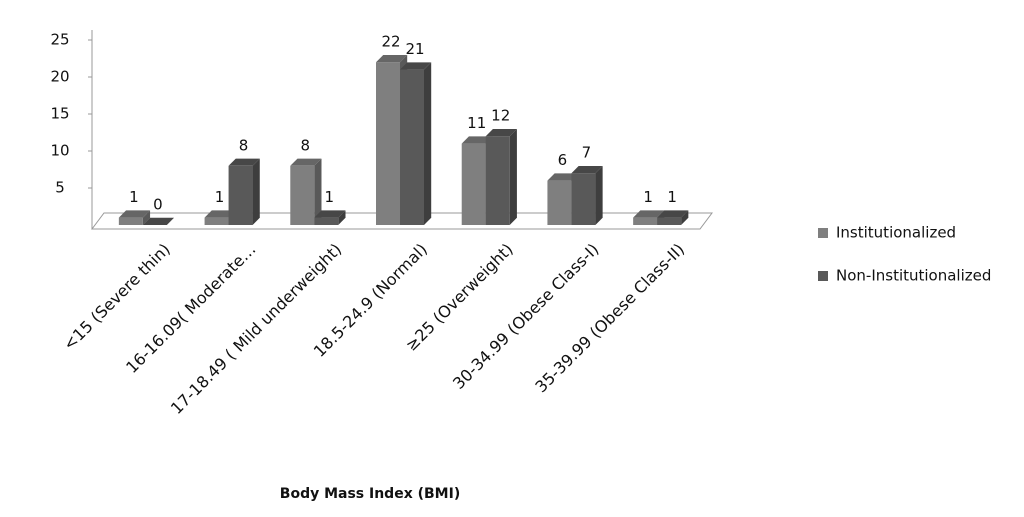 The height and width of the screenshot is (517, 1024). Describe the element at coordinates (370, 494) in the screenshot. I see `x-axis-title: Body Mass Index (BMI)` at that location.